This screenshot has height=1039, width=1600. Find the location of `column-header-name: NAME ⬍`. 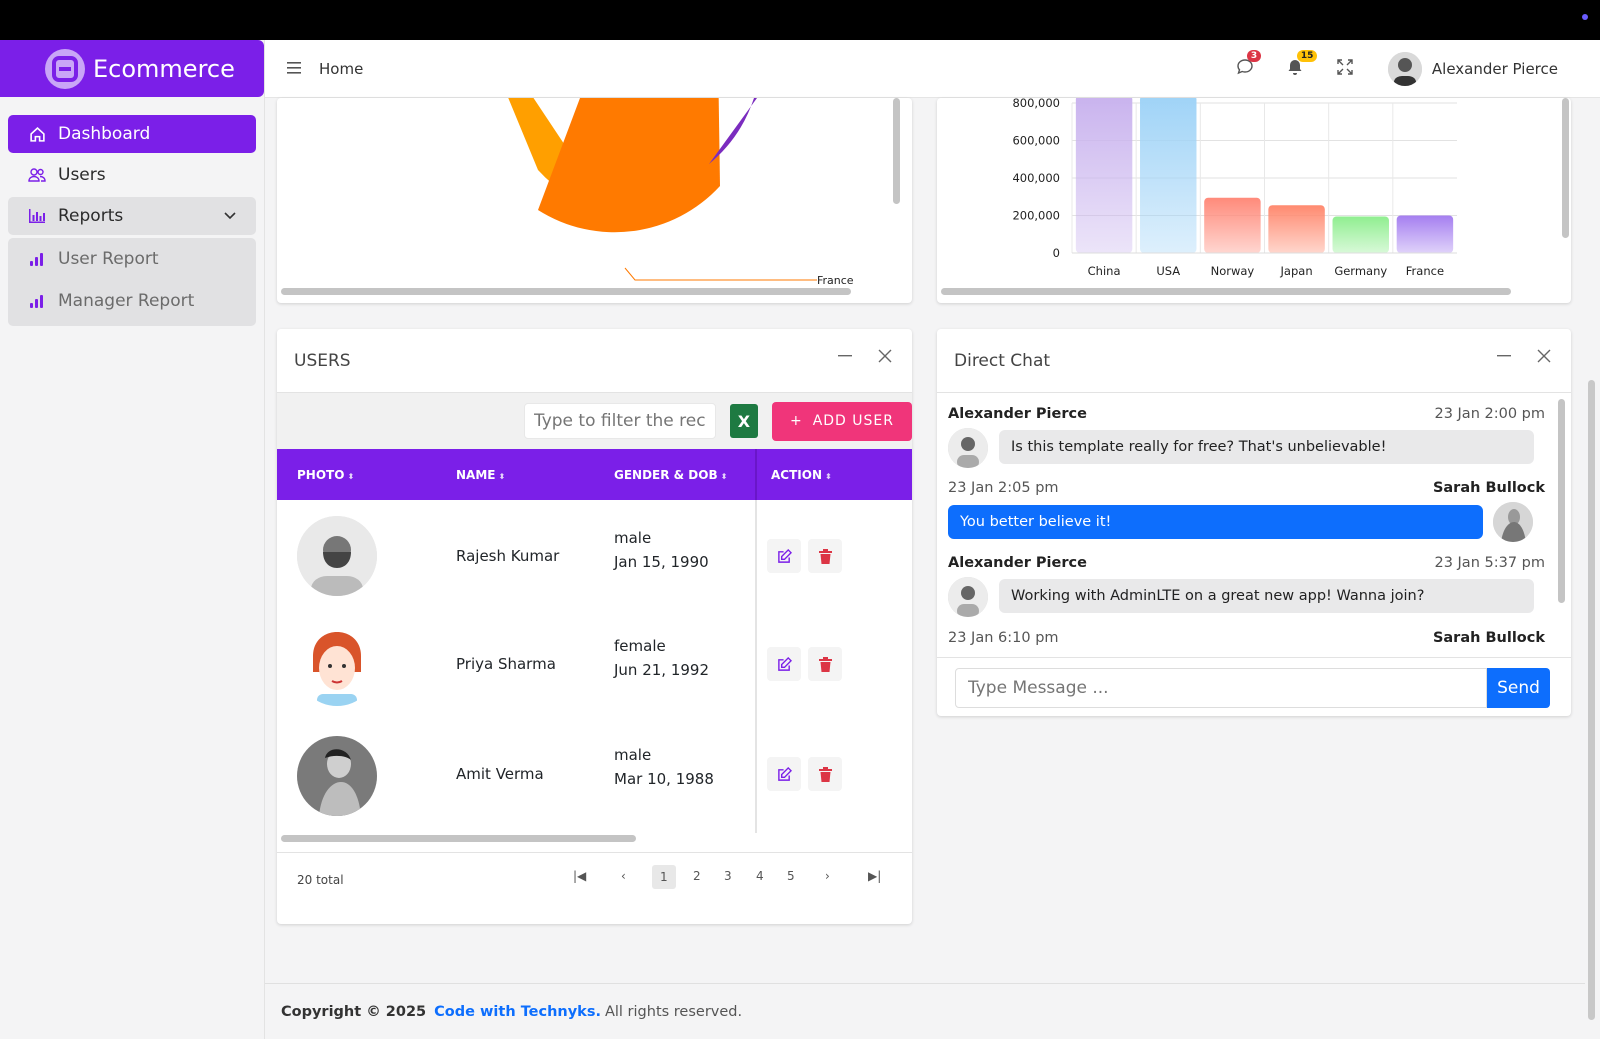

column-header-name: NAME ⬍ is located at coordinates (481, 475).